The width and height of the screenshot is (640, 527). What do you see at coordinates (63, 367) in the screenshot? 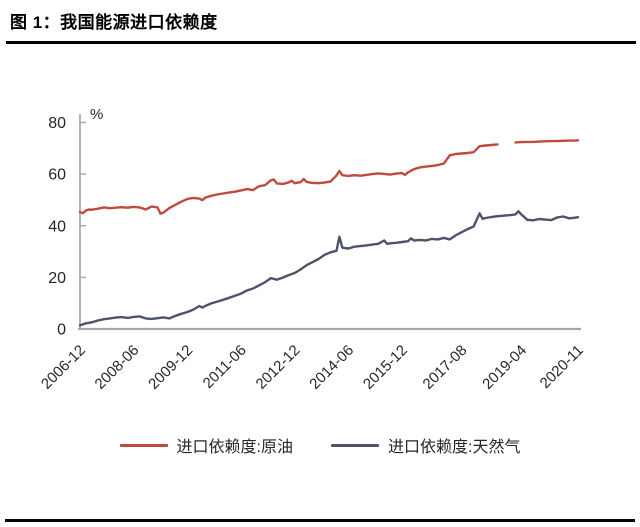
I see `x-tick-label: 2006-12` at bounding box center [63, 367].